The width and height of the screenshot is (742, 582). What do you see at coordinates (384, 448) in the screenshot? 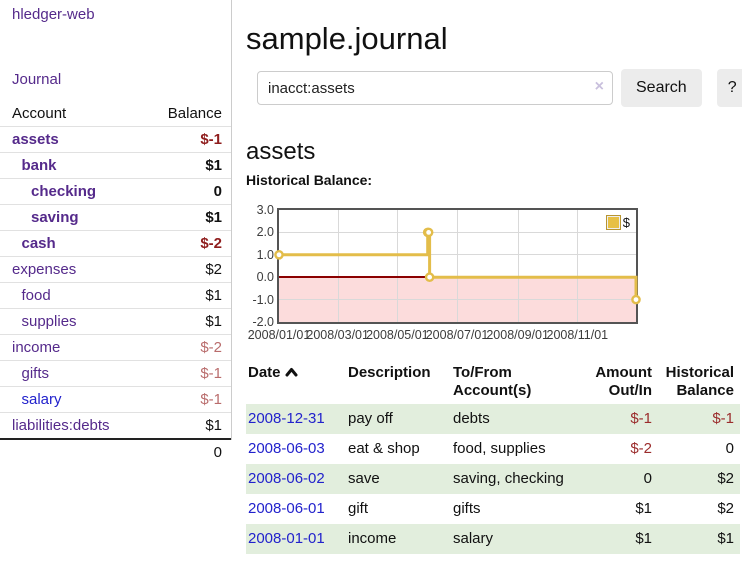
I see `transaction-description: eat & shop` at bounding box center [384, 448].